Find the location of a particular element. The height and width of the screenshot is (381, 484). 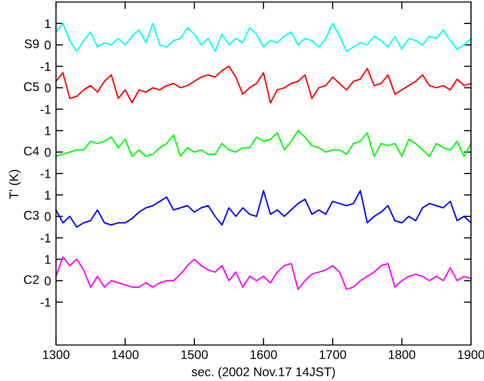

series-label: C5 is located at coordinates (31, 87).